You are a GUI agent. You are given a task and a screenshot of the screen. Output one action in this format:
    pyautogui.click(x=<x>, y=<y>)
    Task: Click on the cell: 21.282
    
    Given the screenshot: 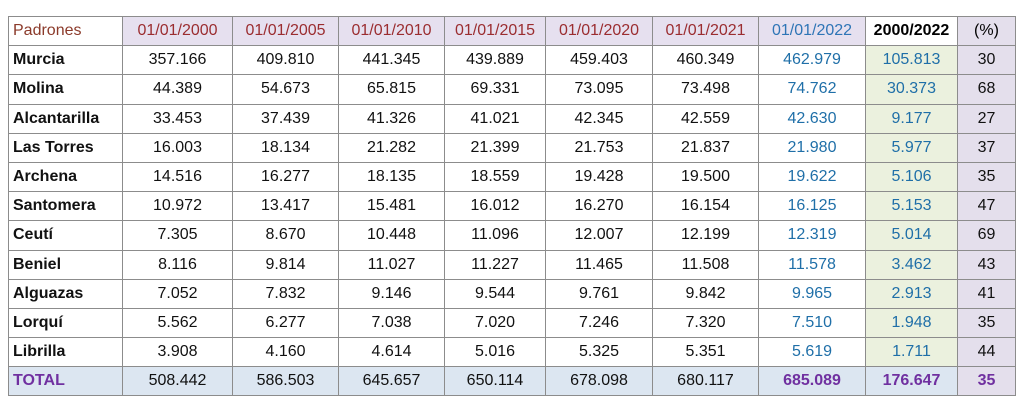 What is the action you would take?
    pyautogui.click(x=391, y=147)
    